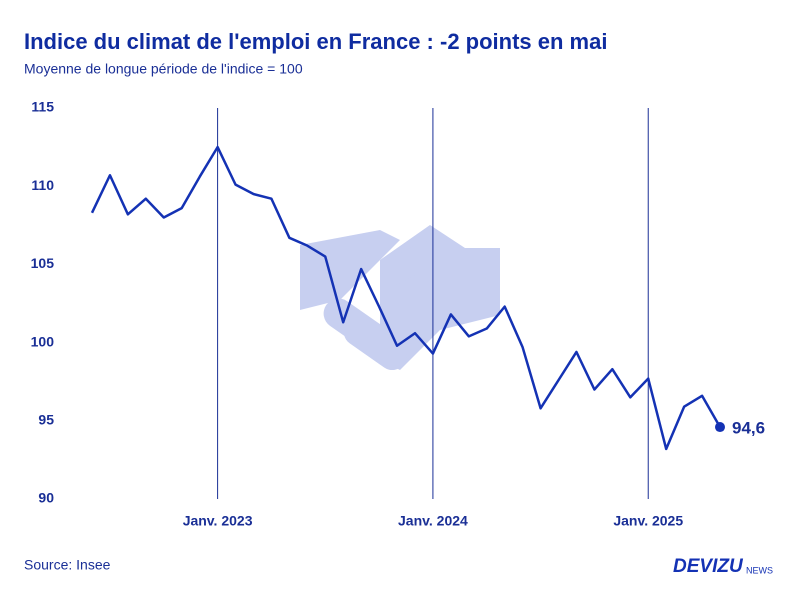 The width and height of the screenshot is (800, 600). What do you see at coordinates (218, 521) in the screenshot?
I see `x-tick-label: Janv. 2023` at bounding box center [218, 521].